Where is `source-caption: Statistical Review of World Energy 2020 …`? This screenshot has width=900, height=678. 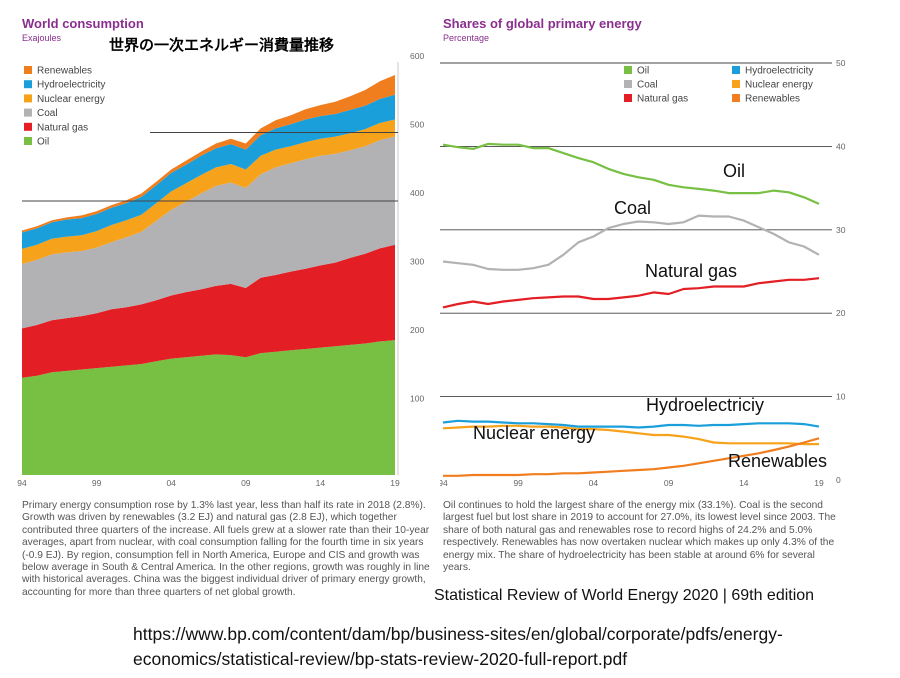
source-caption: Statistical Review of World Energy 2020 … is located at coordinates (624, 595).